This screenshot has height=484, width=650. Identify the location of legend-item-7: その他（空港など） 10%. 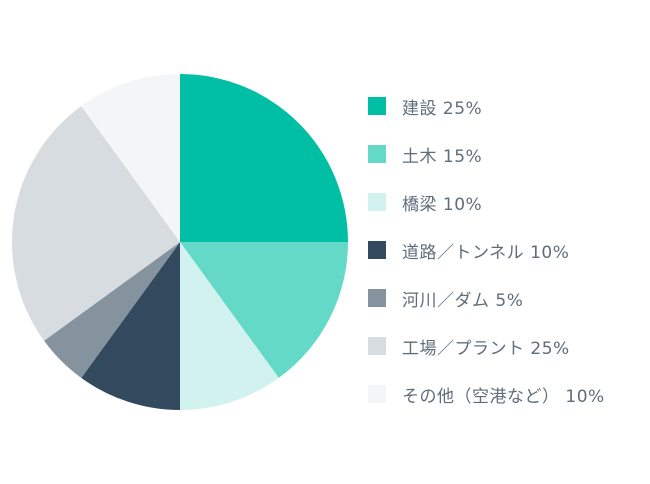
(508, 394).